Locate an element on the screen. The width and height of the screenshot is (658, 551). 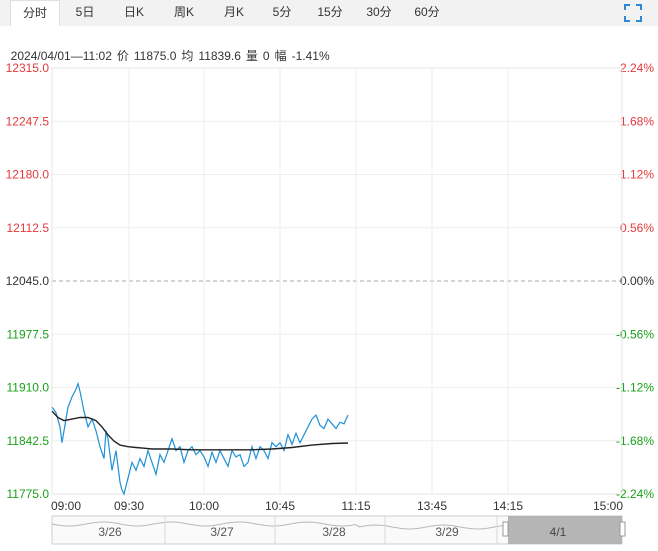
avg-line is located at coordinates (200, 430).